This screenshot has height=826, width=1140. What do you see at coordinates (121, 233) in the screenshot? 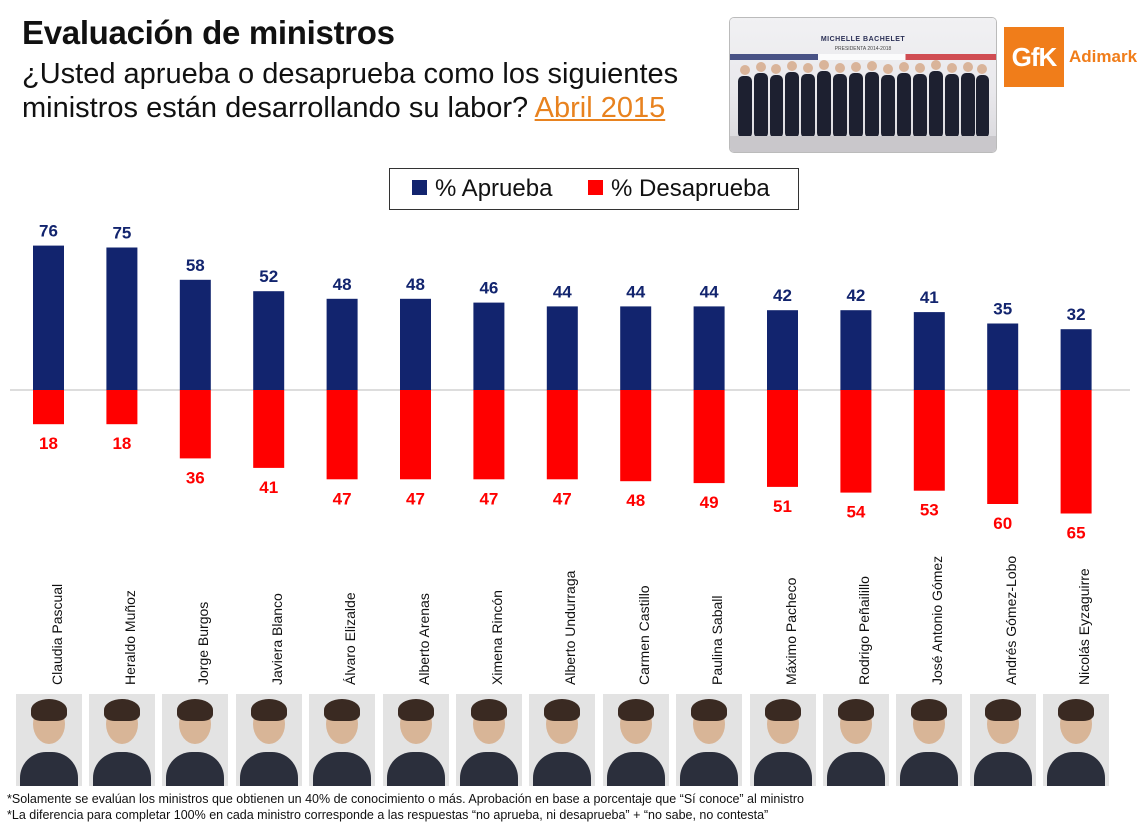
I see `approve-data-label: 75` at bounding box center [121, 233].